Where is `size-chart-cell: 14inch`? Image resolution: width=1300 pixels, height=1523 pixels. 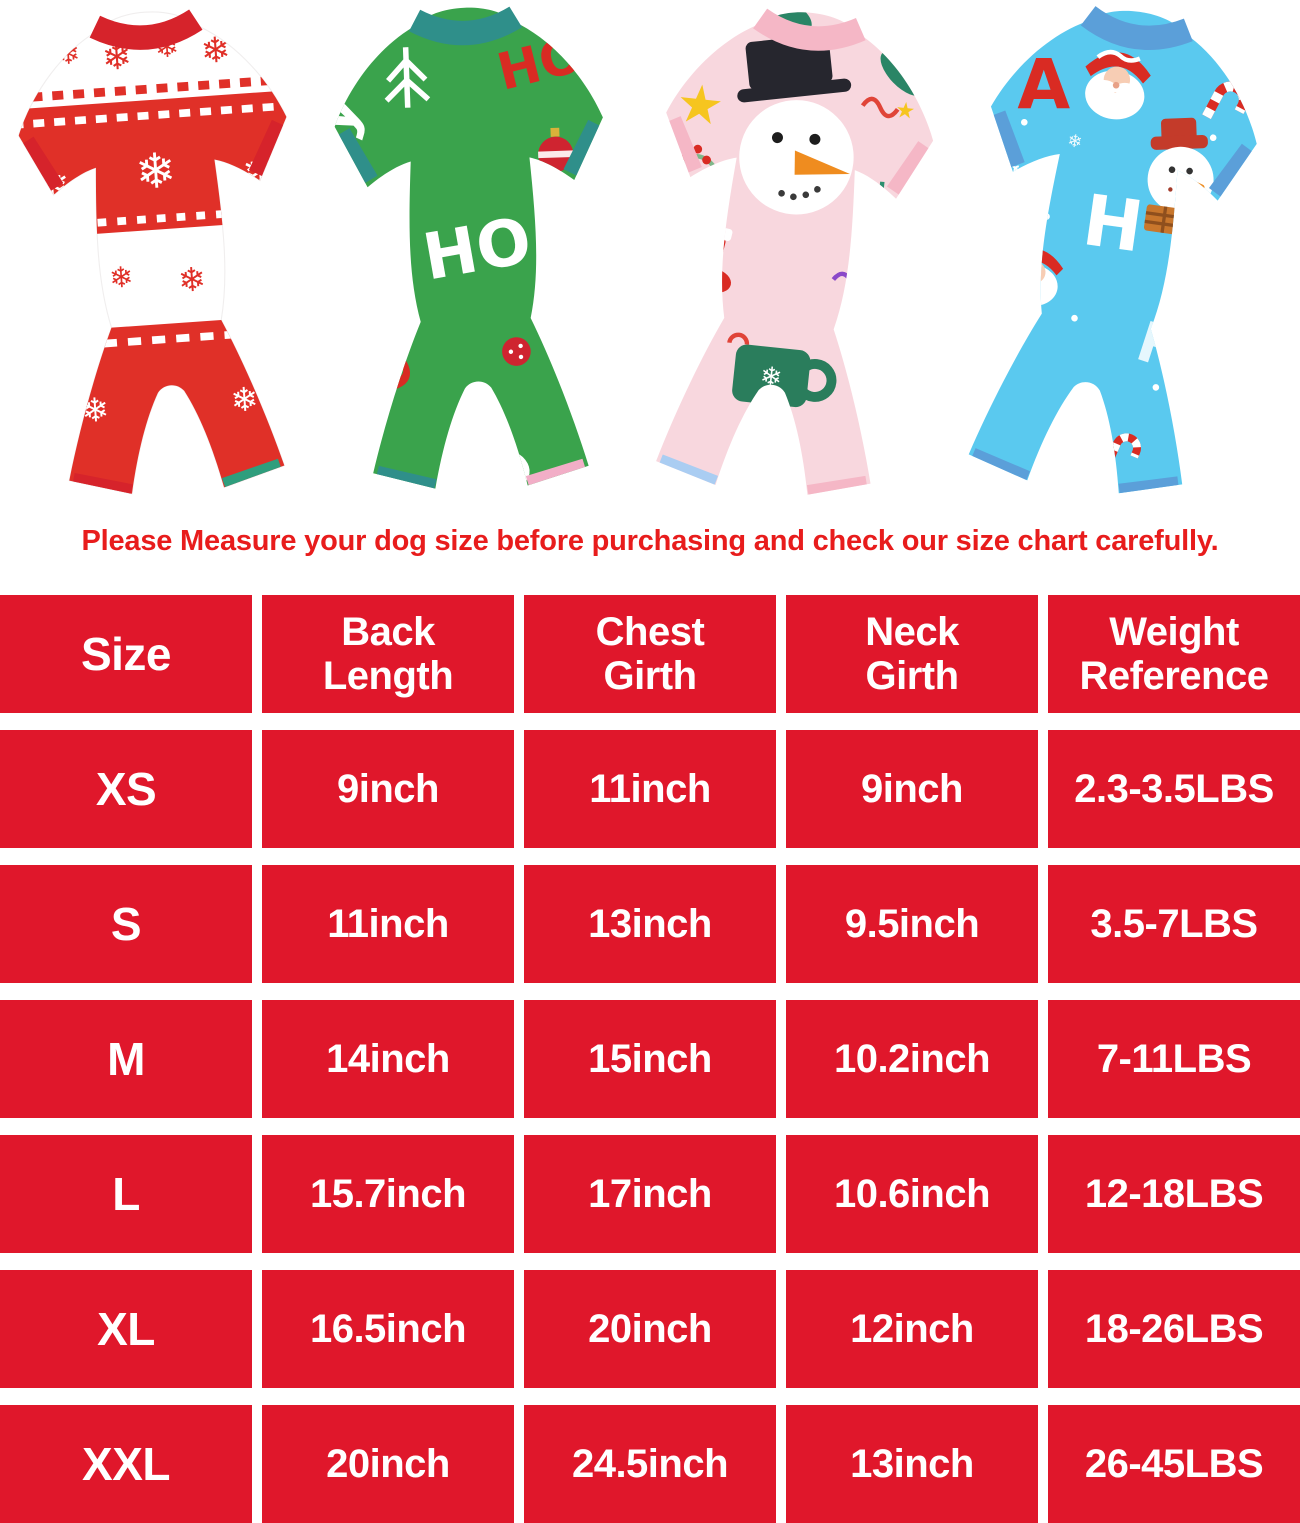 size-chart-cell: 14inch is located at coordinates (388, 1059).